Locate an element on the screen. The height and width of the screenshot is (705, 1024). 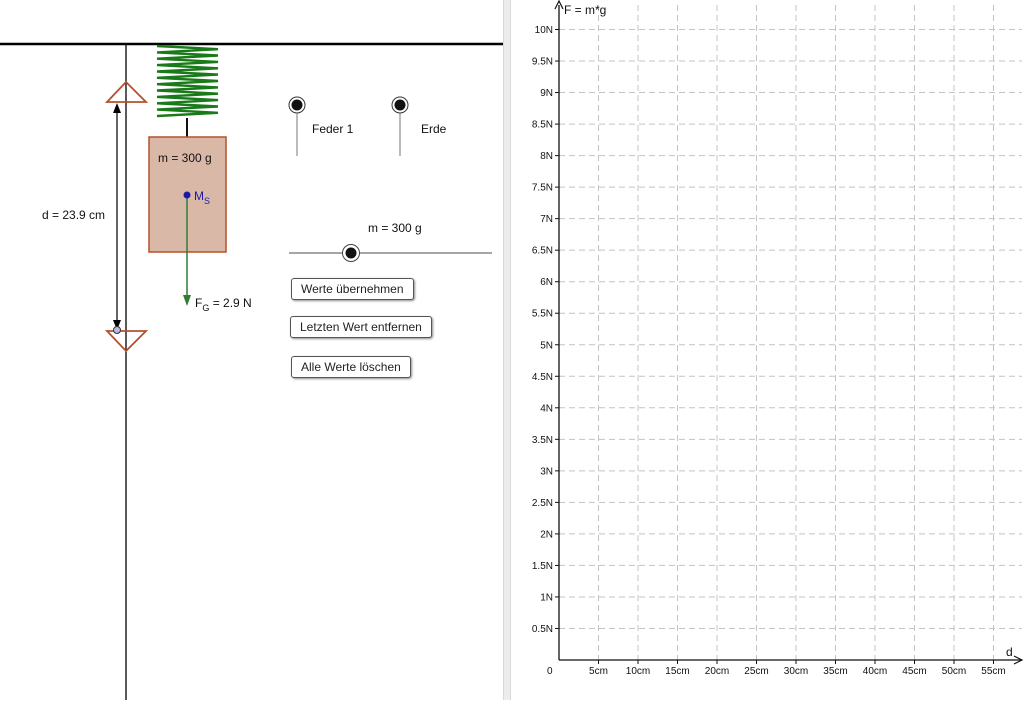
distance-label: d = 23.9 cm is located at coordinates (73, 215).